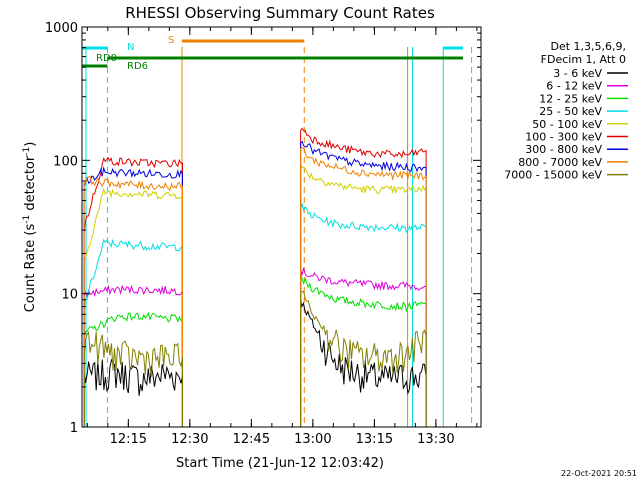  Describe the element at coordinates (272, 53) in the screenshot. I see `state-flags: RD0 RD6 N S` at that location.